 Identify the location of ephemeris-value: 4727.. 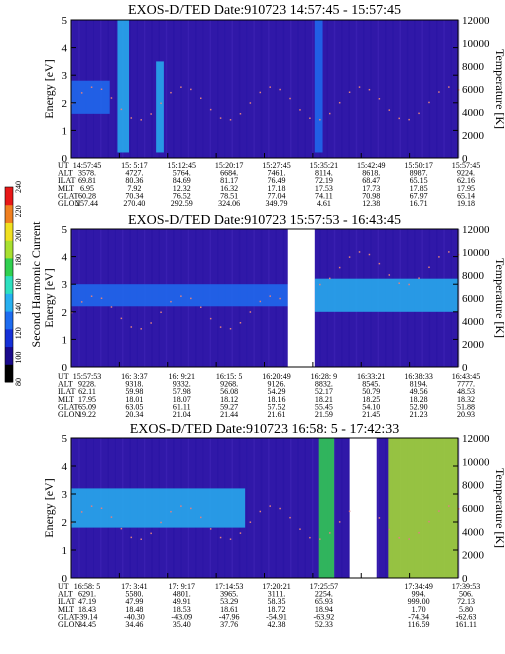
(134, 173).